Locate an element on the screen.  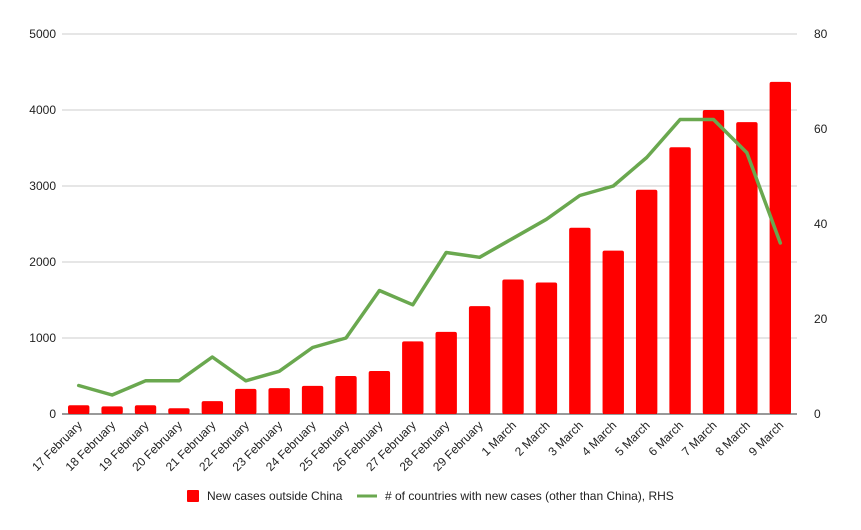
x-axis-tick-label: 7 March is located at coordinates (699, 438).